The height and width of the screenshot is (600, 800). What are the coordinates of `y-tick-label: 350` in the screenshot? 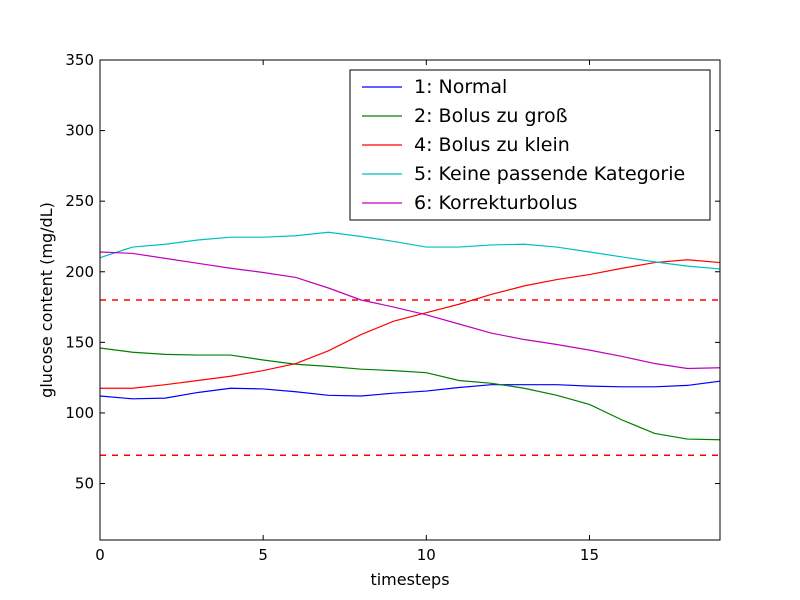 It's located at (79, 60).